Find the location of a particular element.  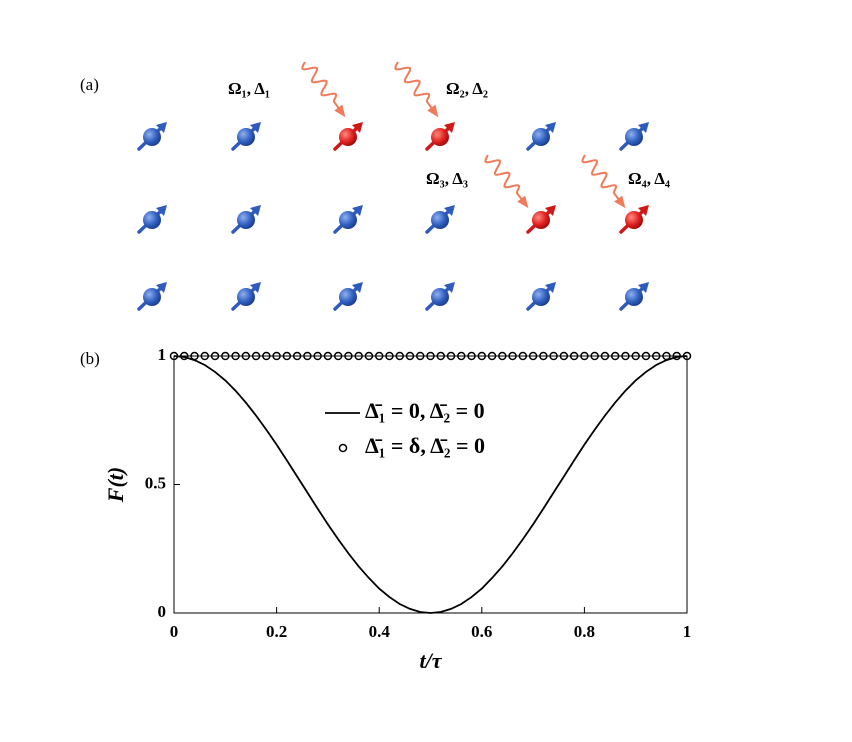

x-tick-label: 0.8 is located at coordinates (584, 631).